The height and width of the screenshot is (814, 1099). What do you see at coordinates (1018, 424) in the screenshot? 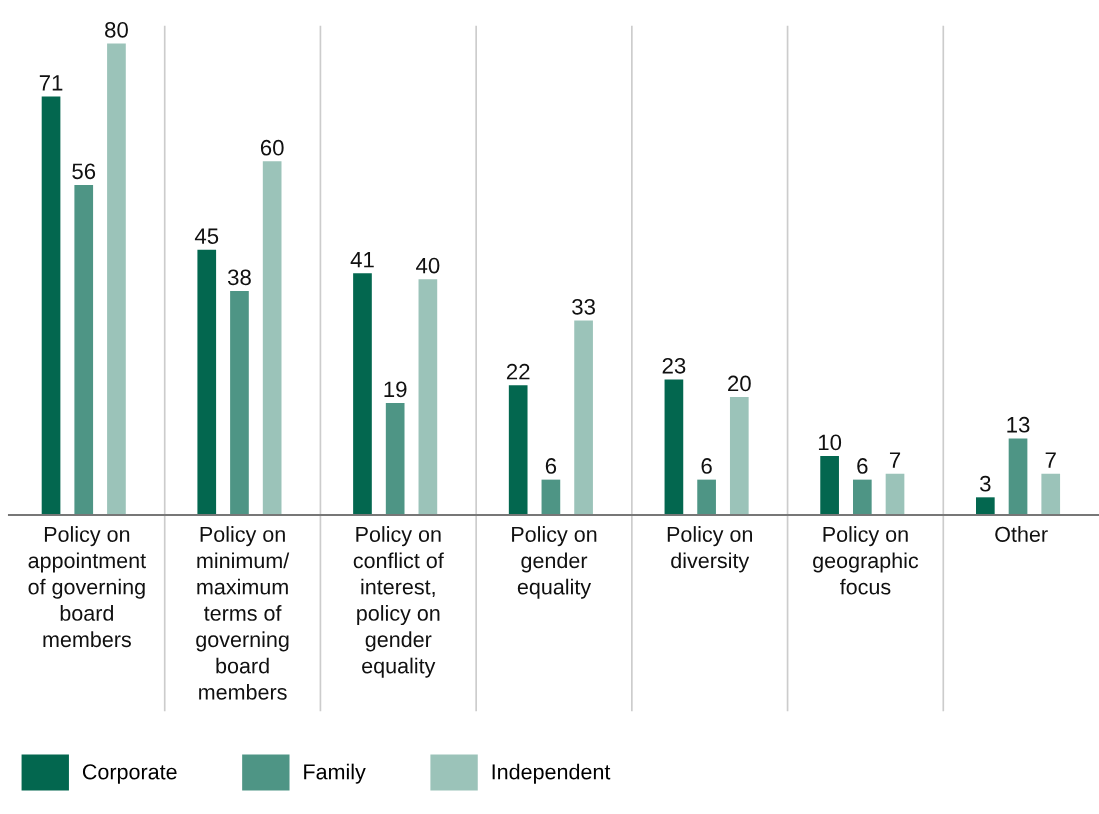
I see `data-label: 13` at bounding box center [1018, 424].